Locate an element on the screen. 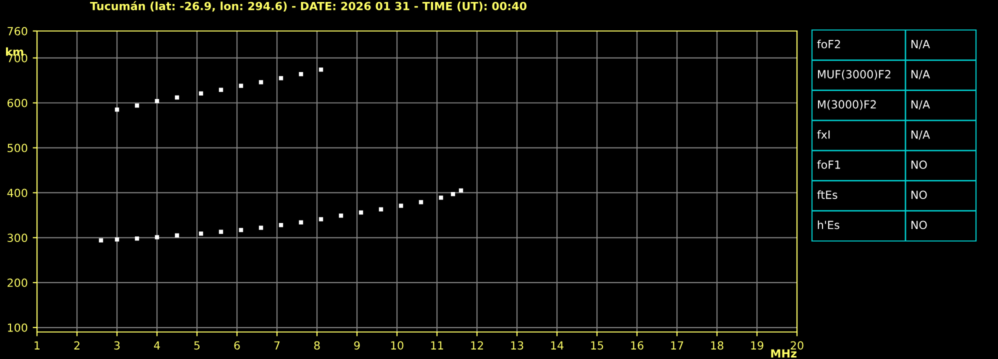 This screenshot has width=998, height=359. text: foF1 is located at coordinates (828, 164).